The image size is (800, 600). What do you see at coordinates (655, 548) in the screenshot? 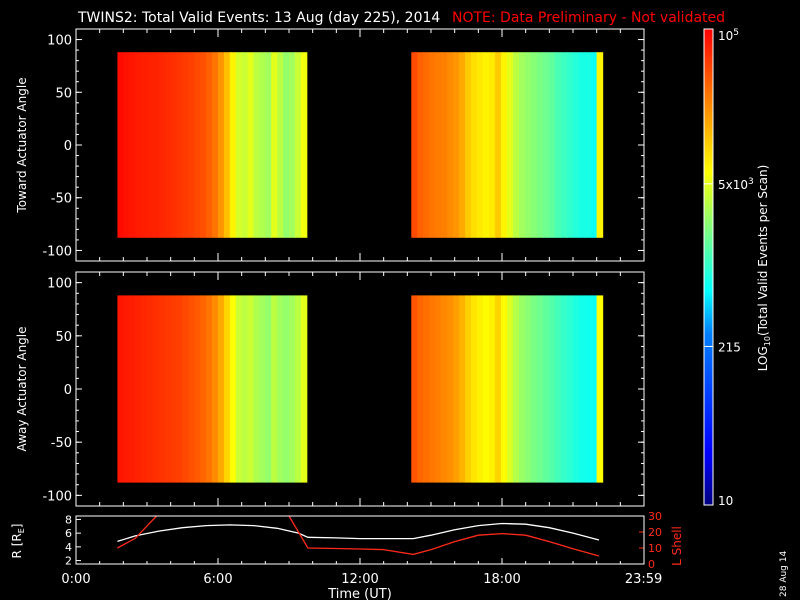
I see `lshell-tick-label: 10` at bounding box center [655, 548].